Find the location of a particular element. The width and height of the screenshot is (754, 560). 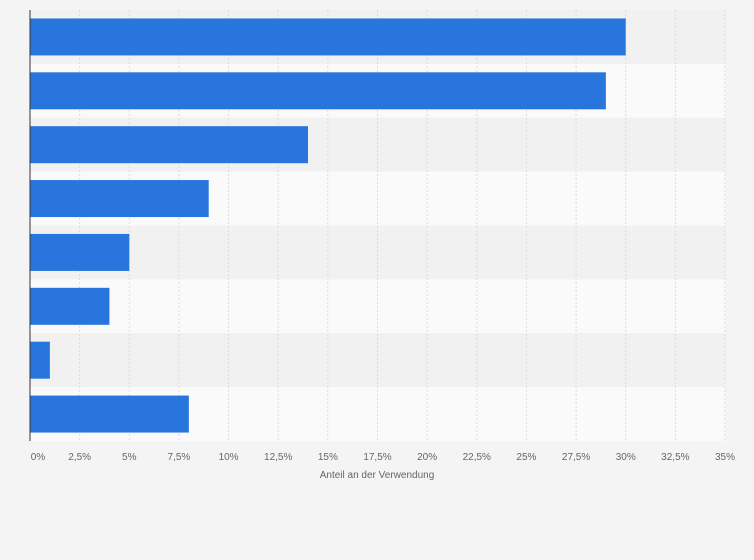

x-tick-label: 32,5% is located at coordinates (675, 457).